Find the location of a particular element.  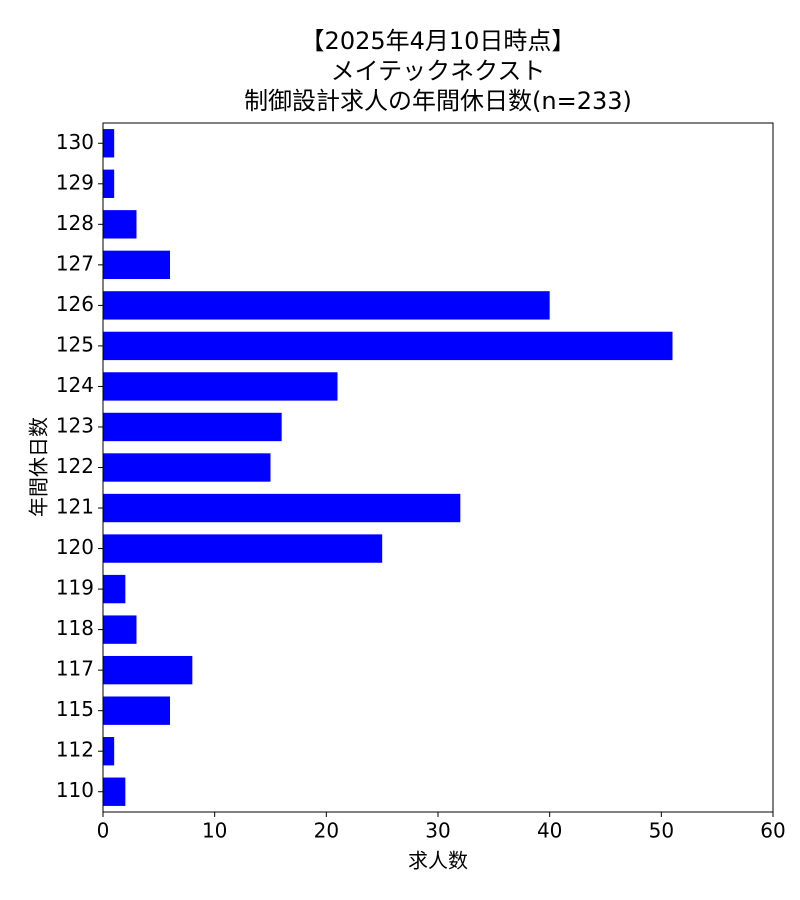

y-tick-label: 118 is located at coordinates (75, 628).